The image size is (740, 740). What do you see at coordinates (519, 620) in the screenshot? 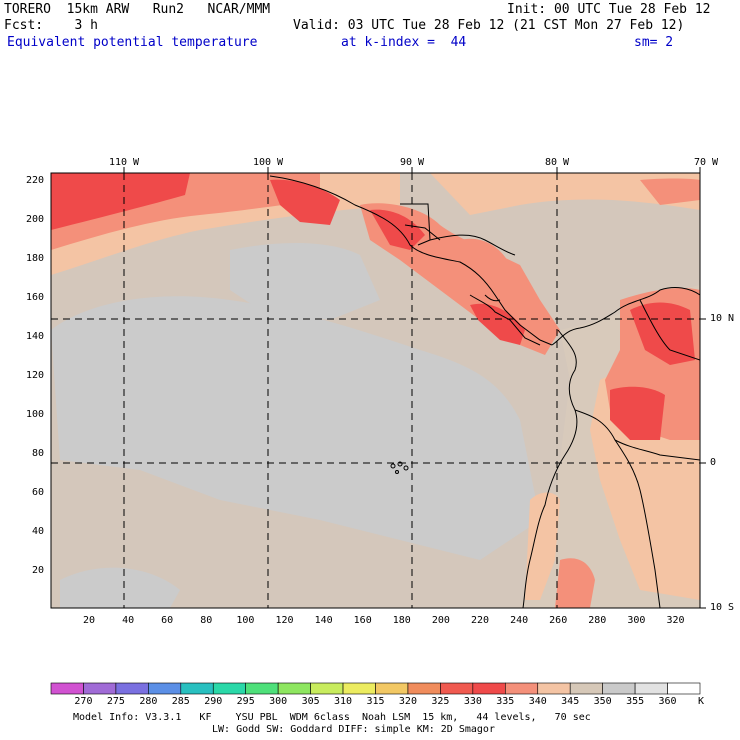
I see `grid-x-label: 240` at bounding box center [519, 620].